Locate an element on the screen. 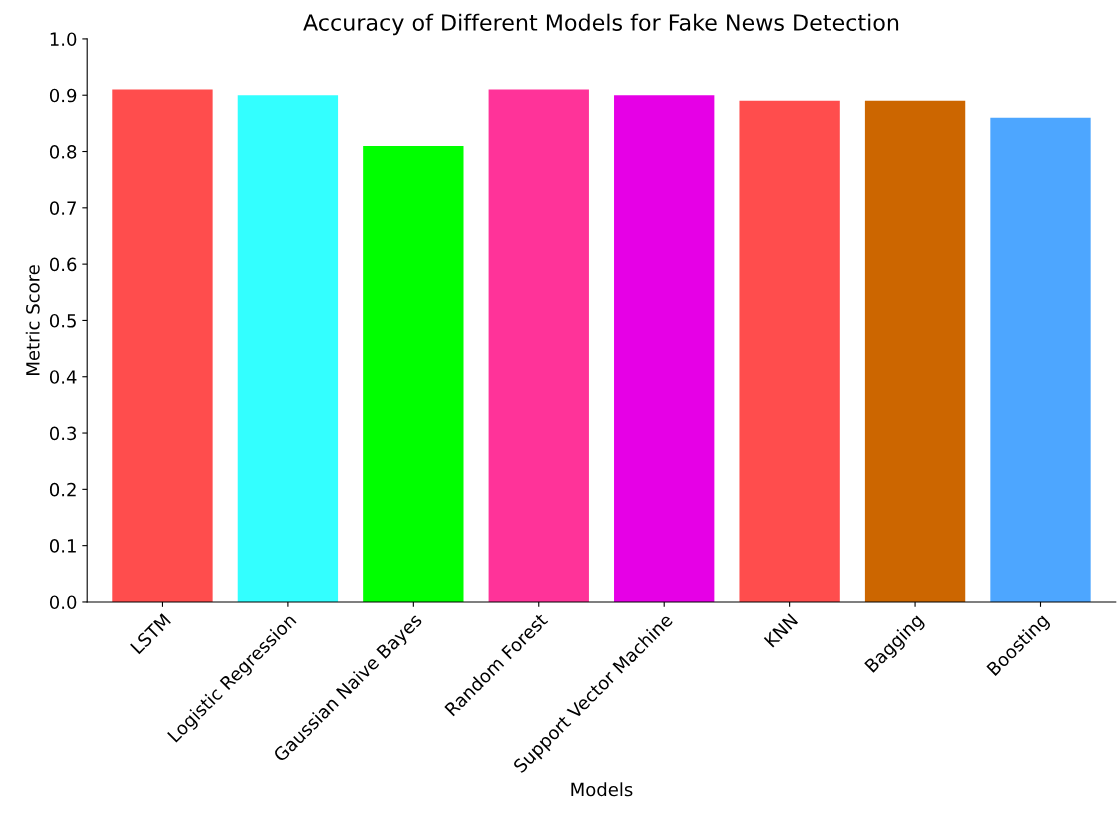 The width and height of the screenshot is (1118, 828). y-tick-label: 0.6 is located at coordinates (63, 264).